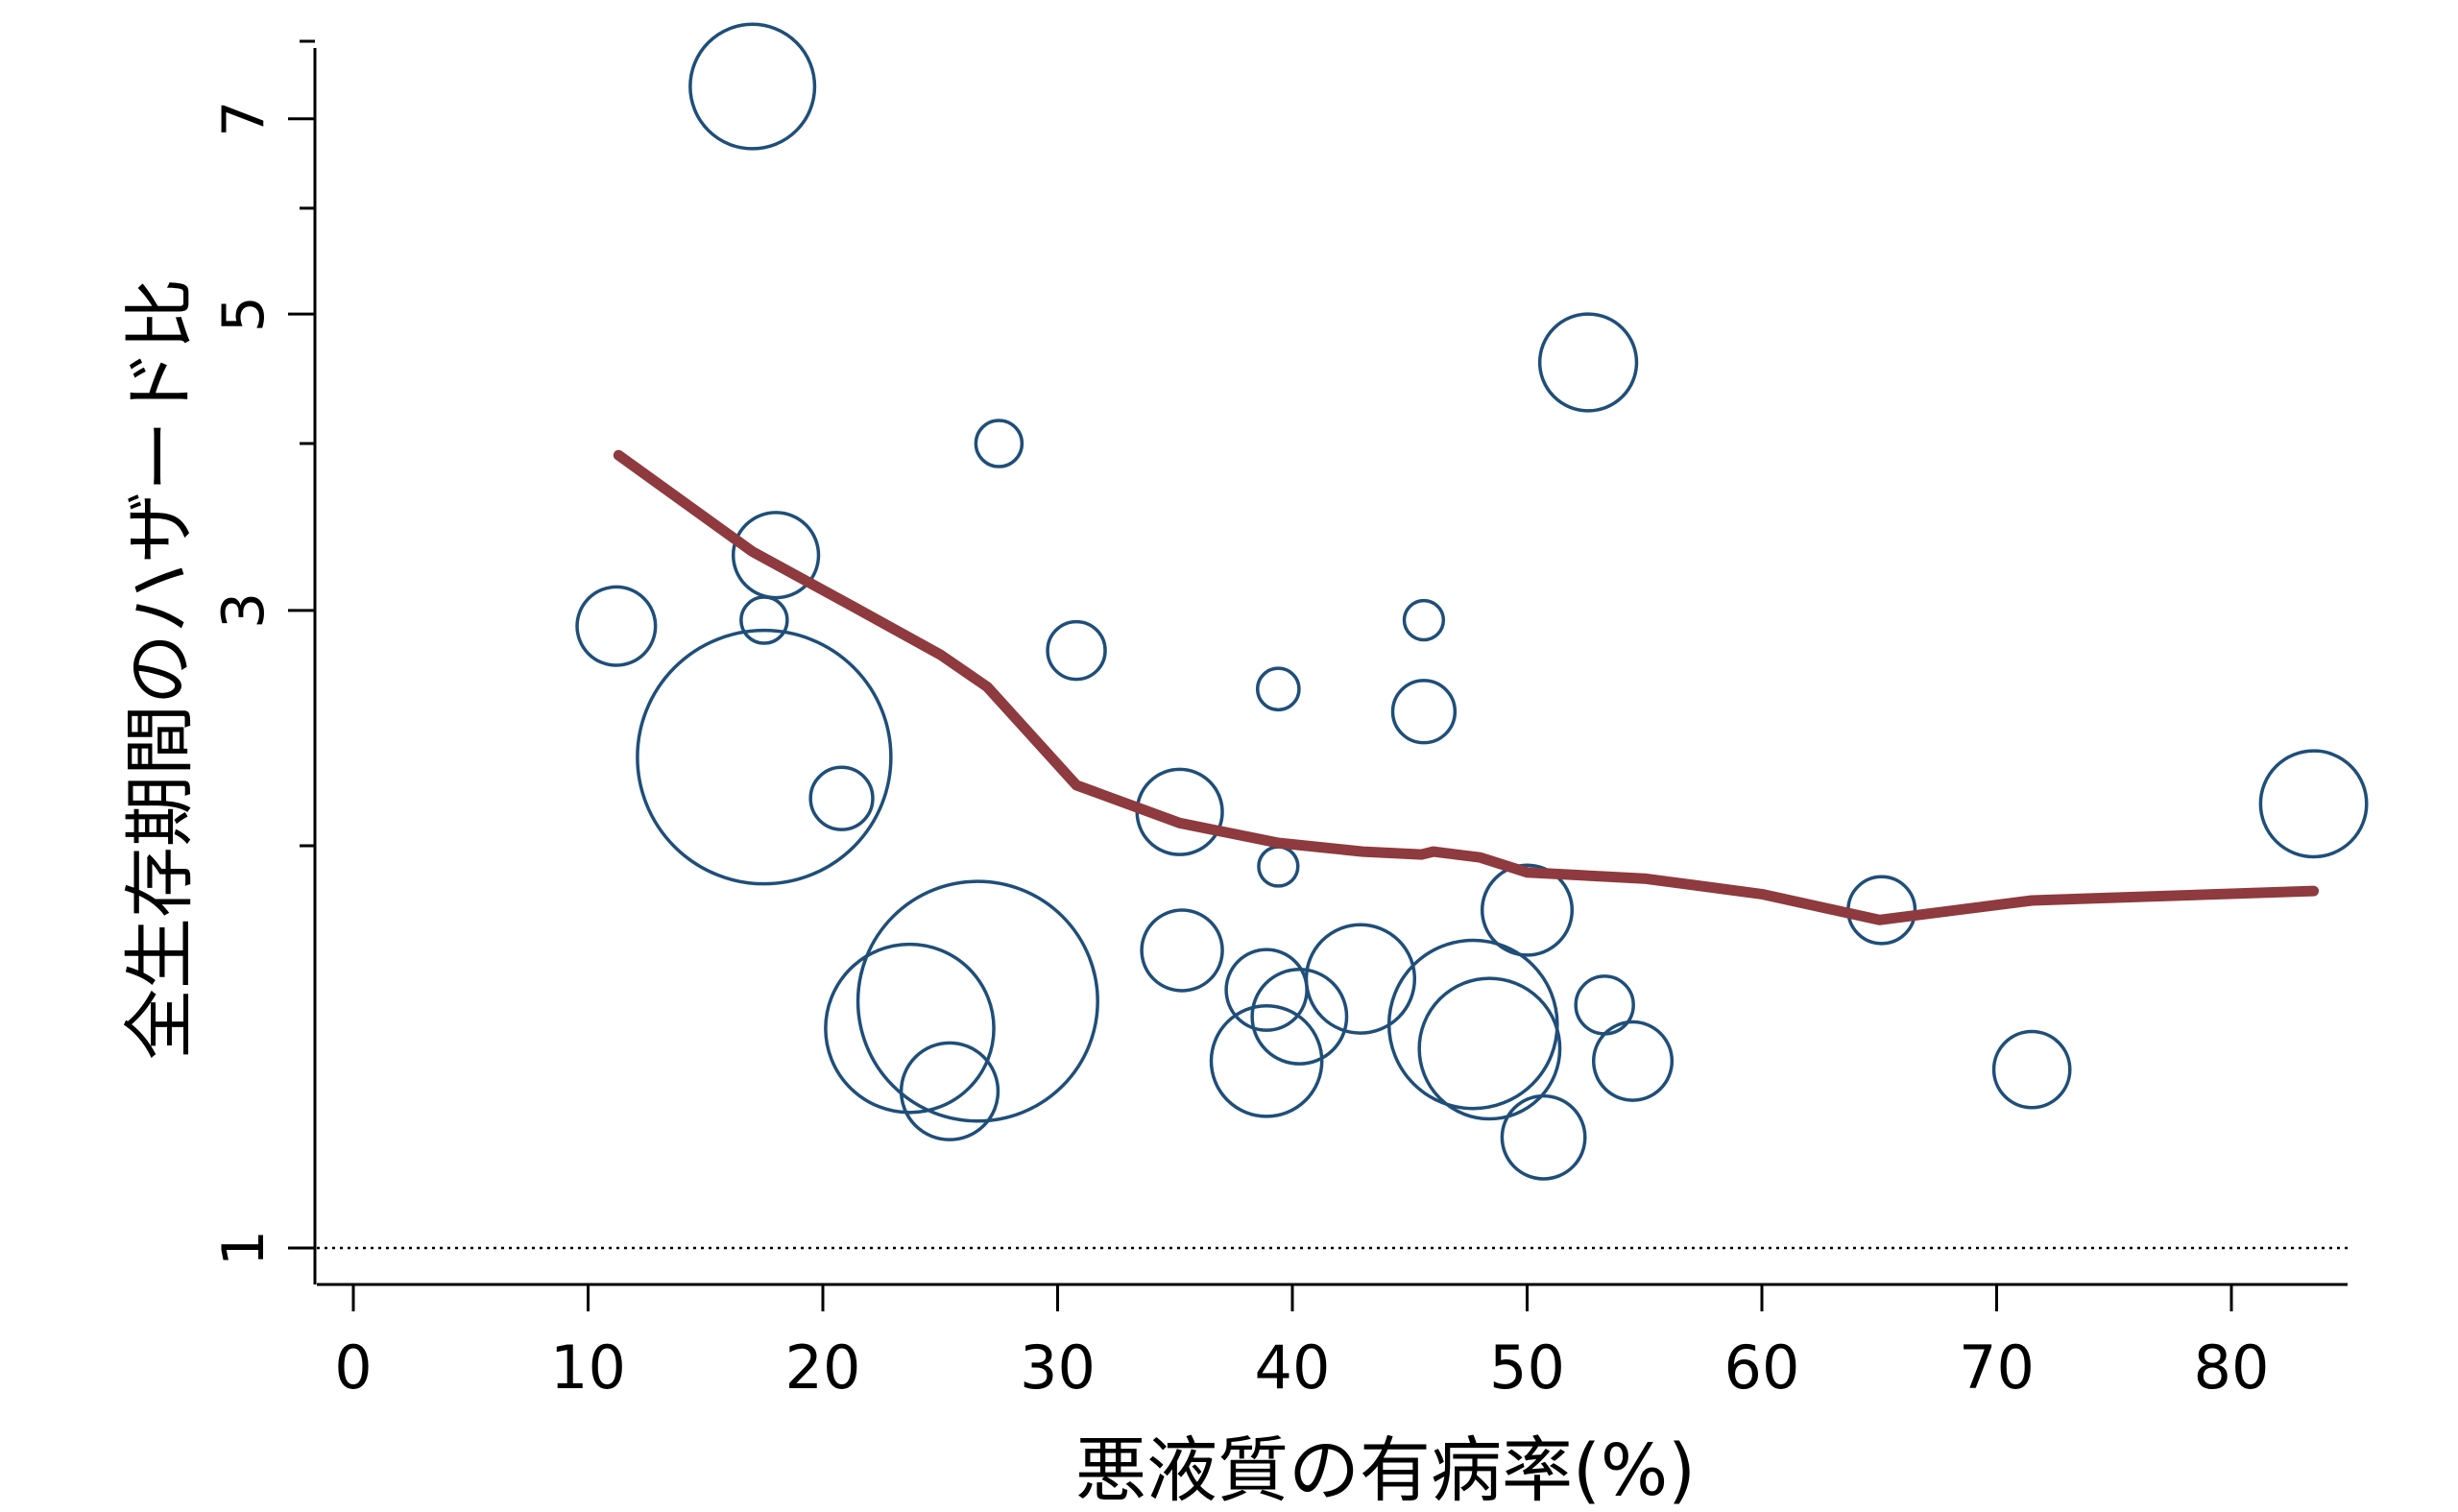  I want to click on x-axis-ticks: 0 10 20 30 40 50 60 70 80, so click(1301, 1343).